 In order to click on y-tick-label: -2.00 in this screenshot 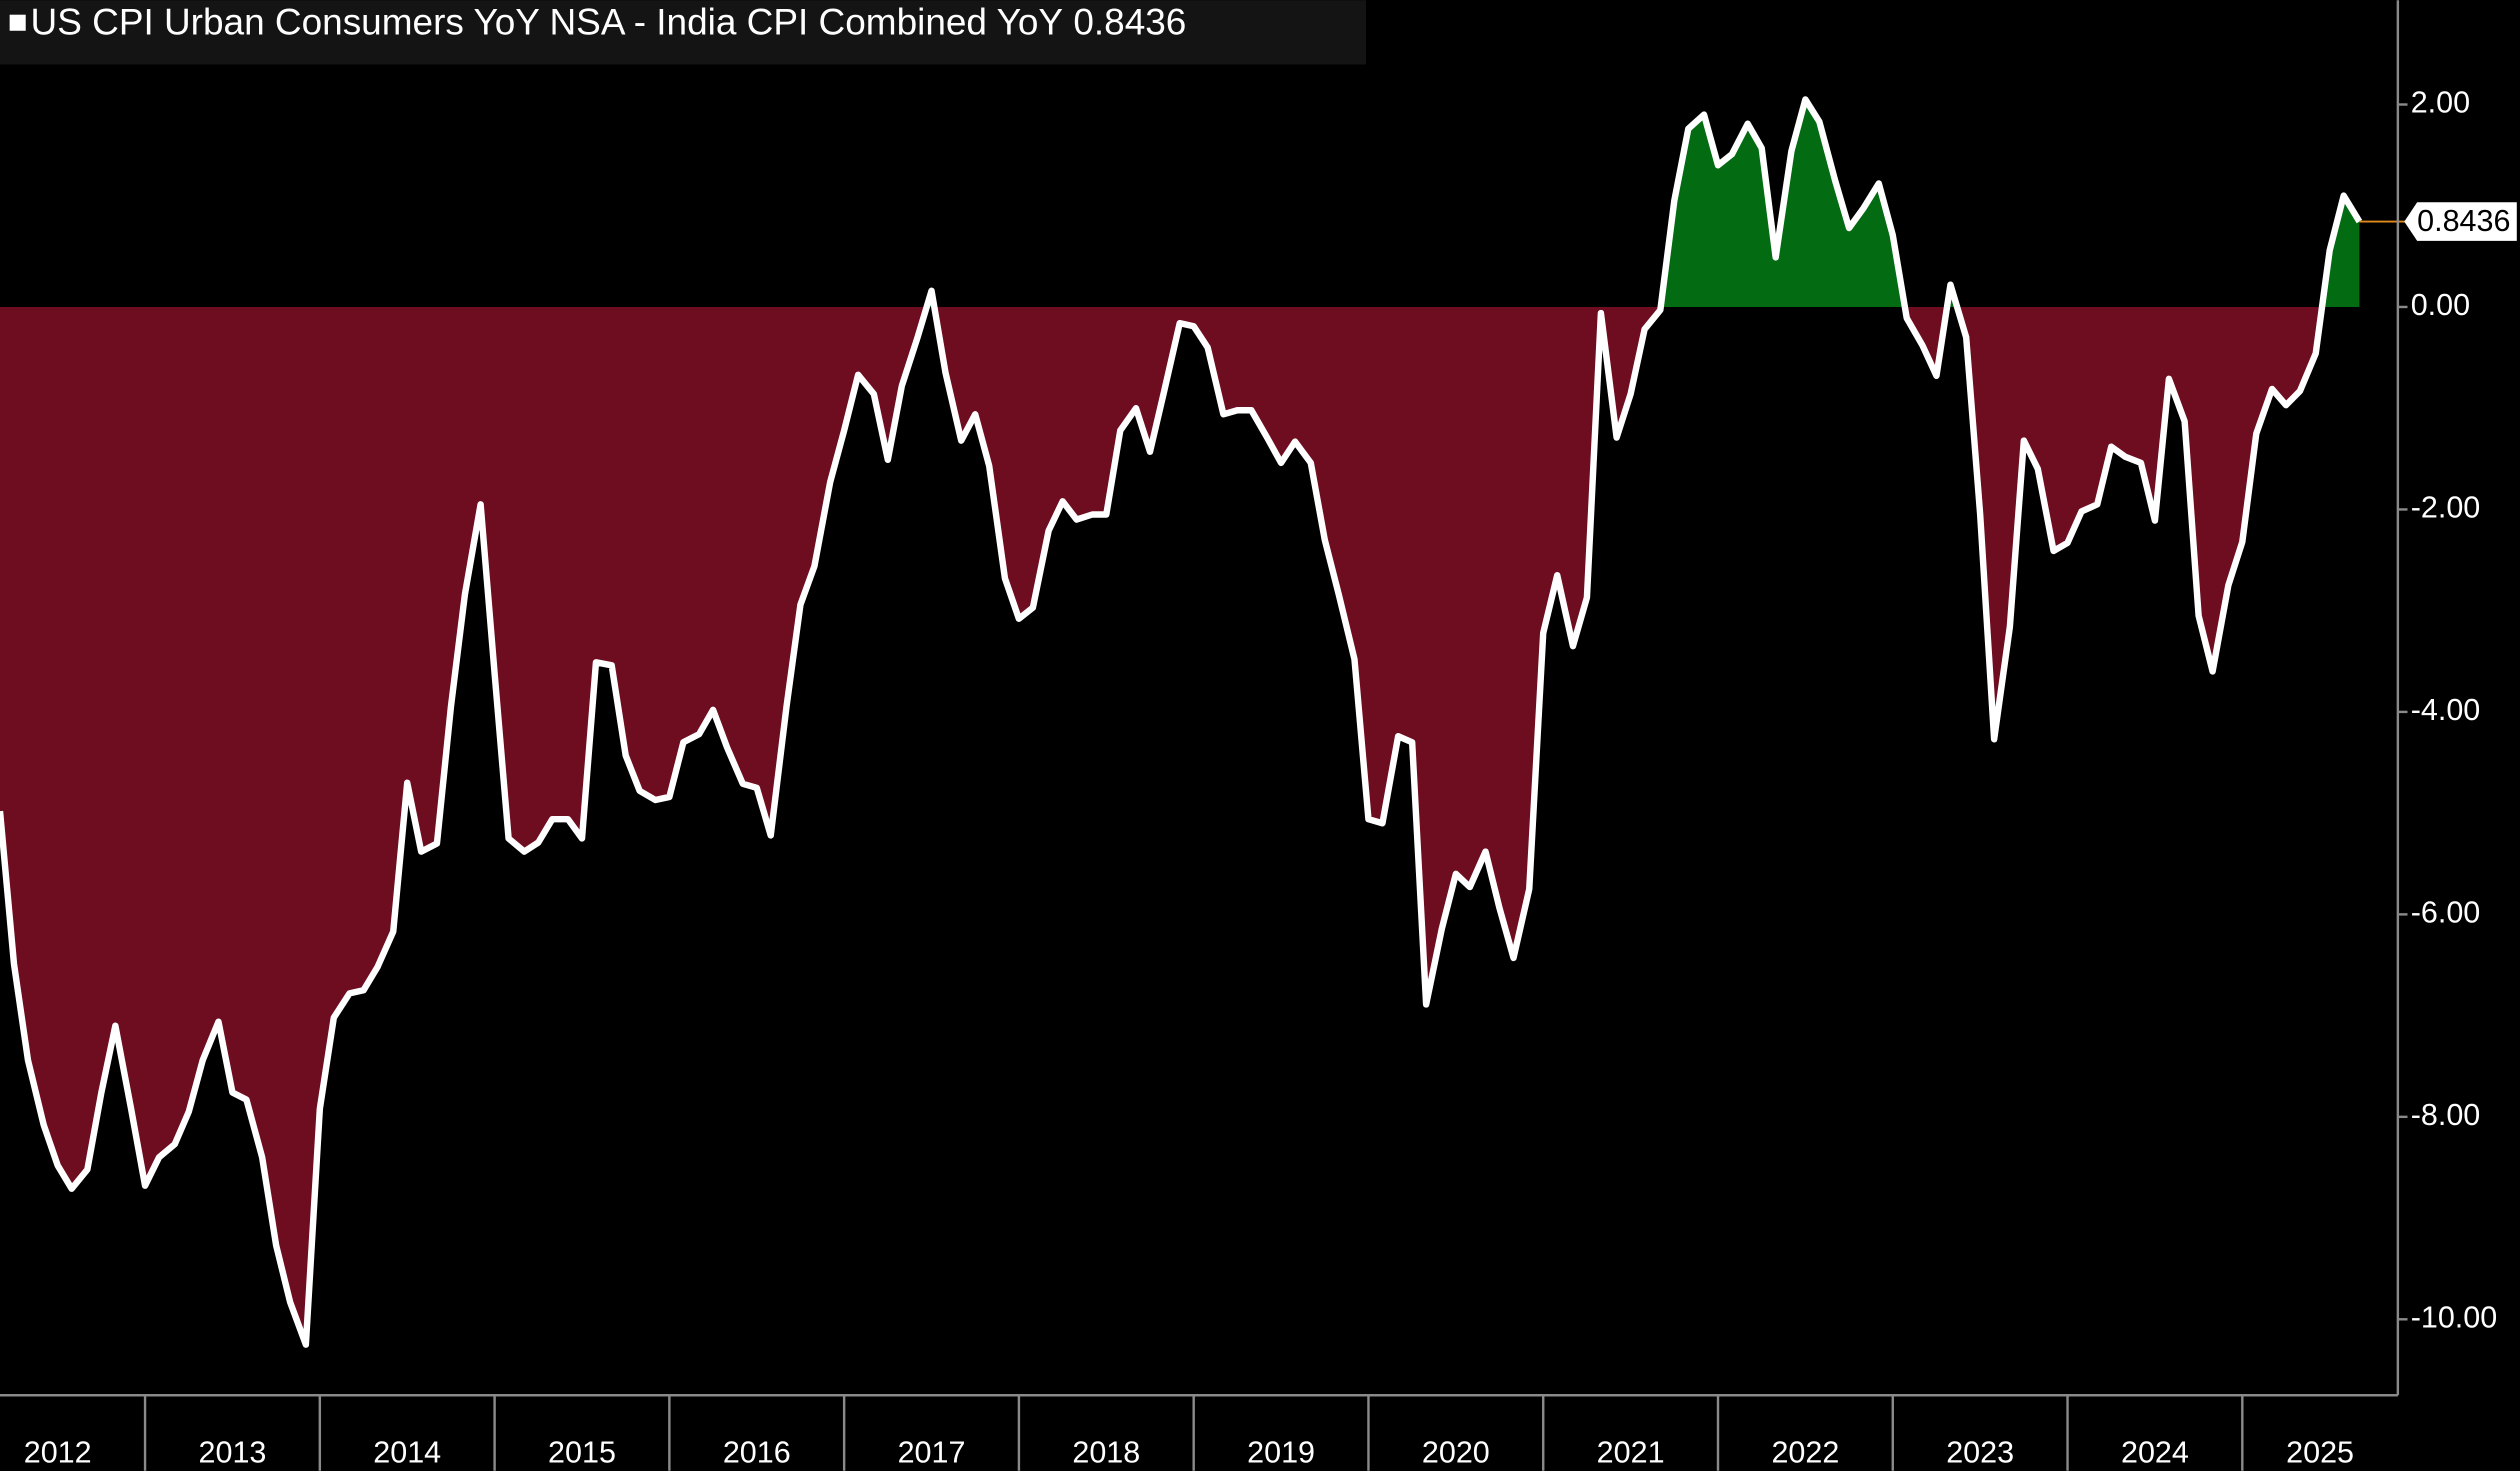, I will do `click(2446, 508)`.